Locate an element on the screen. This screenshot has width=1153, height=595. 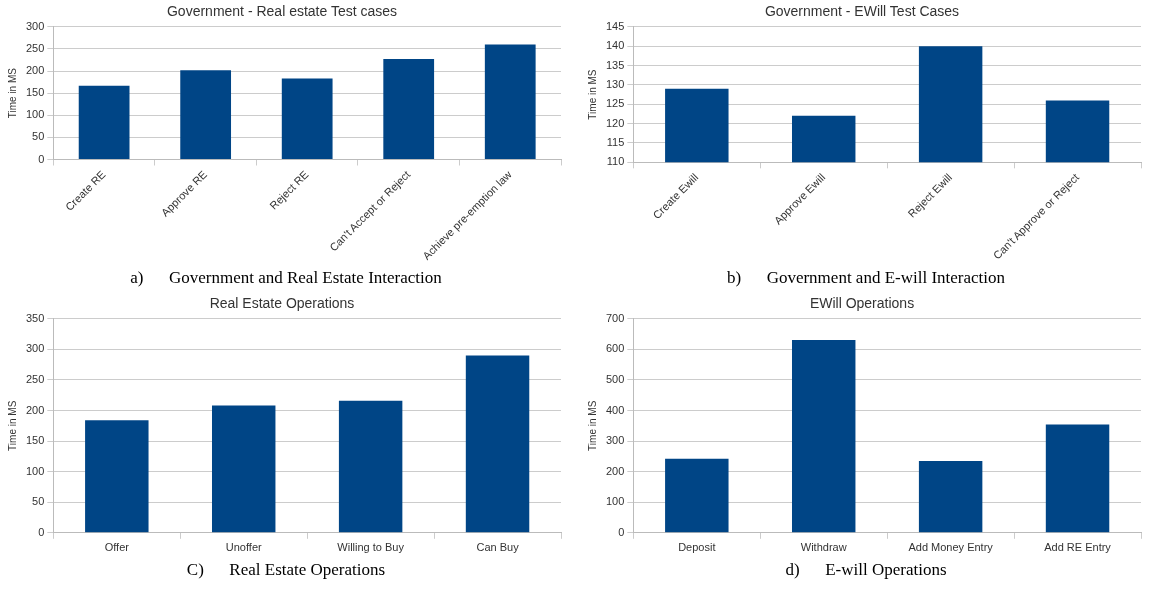
x-tick-label: Willing to Buy is located at coordinates (371, 547).